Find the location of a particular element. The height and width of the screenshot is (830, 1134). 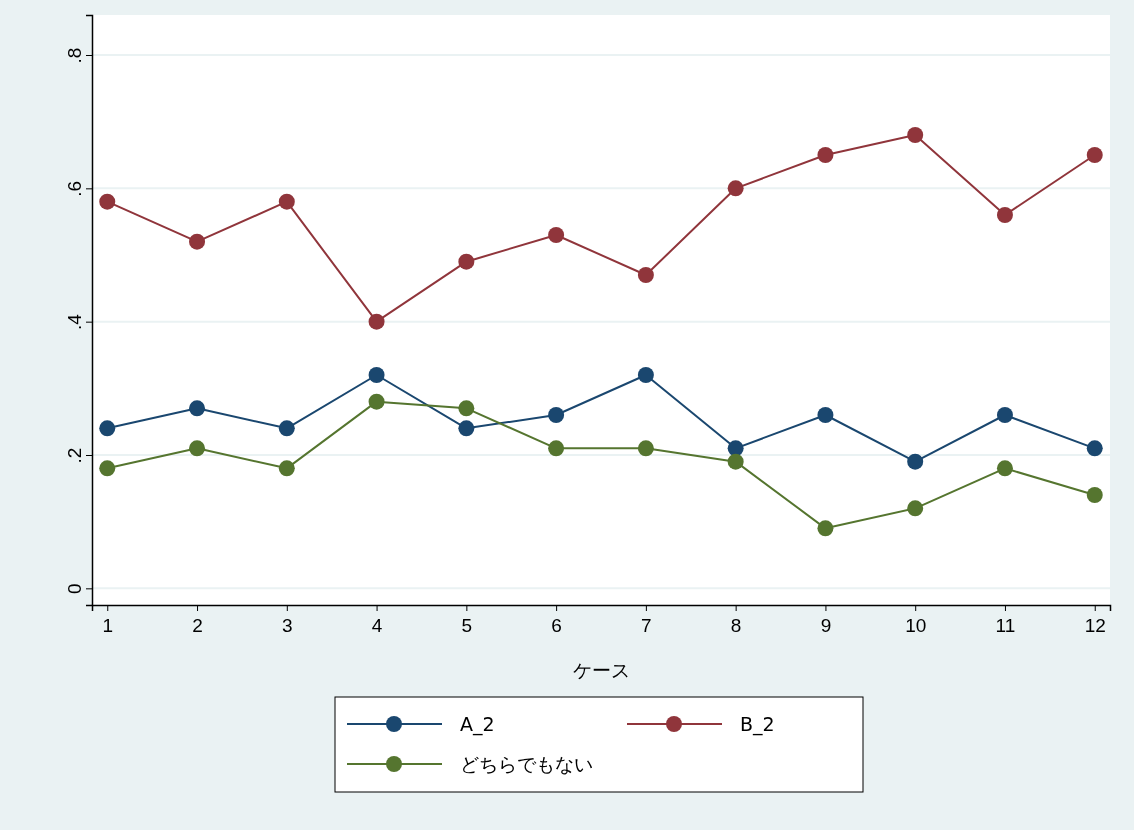

legend-label: A_2 is located at coordinates (477, 724).